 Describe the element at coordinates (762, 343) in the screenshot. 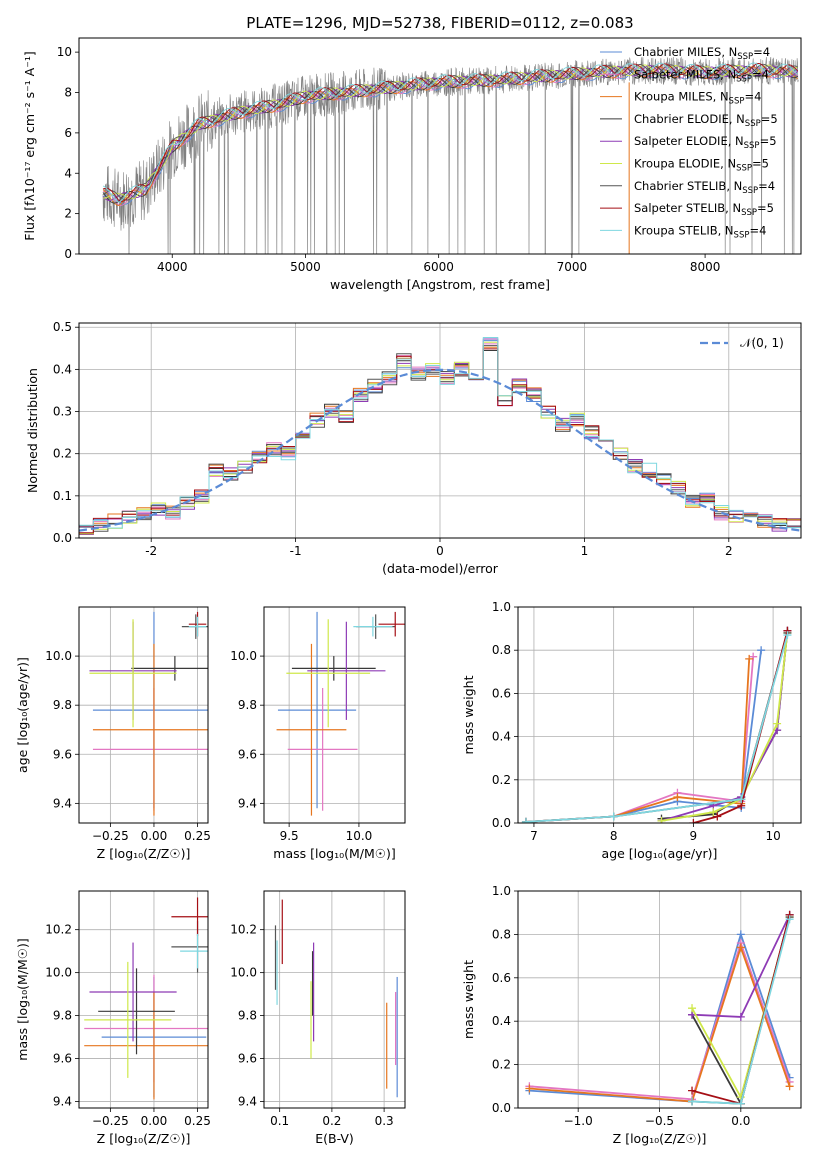

I see `legend-label: 𝒩(0, 1)` at that location.